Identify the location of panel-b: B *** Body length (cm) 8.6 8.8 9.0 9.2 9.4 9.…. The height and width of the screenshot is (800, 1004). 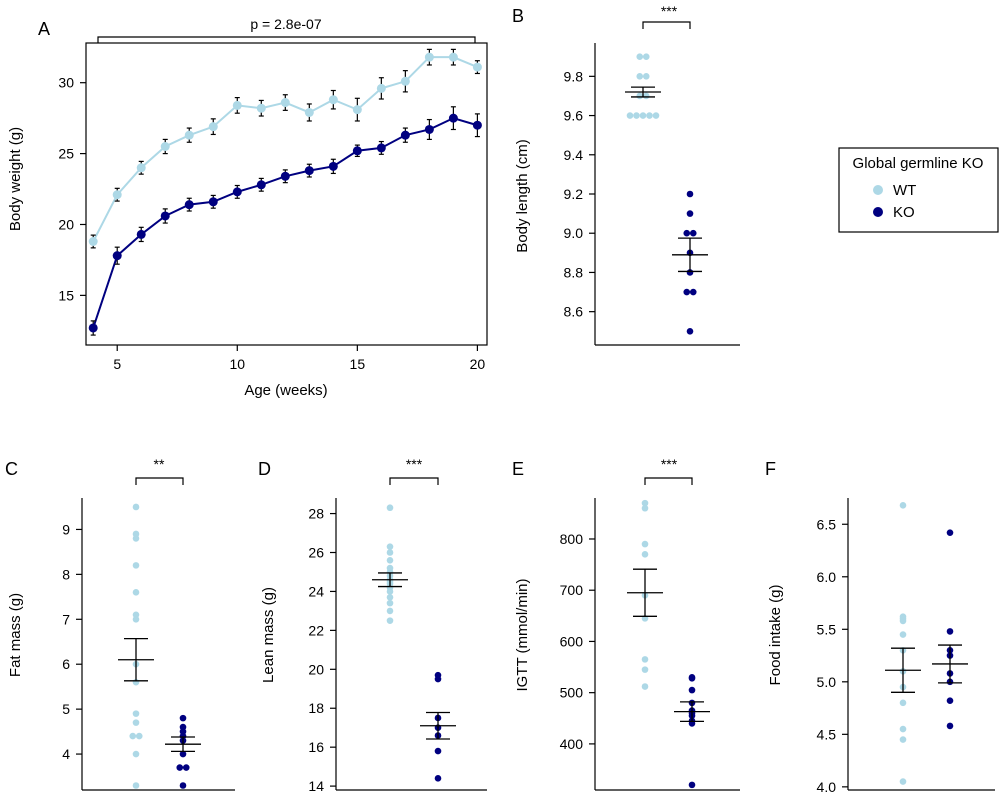
(626, 174).